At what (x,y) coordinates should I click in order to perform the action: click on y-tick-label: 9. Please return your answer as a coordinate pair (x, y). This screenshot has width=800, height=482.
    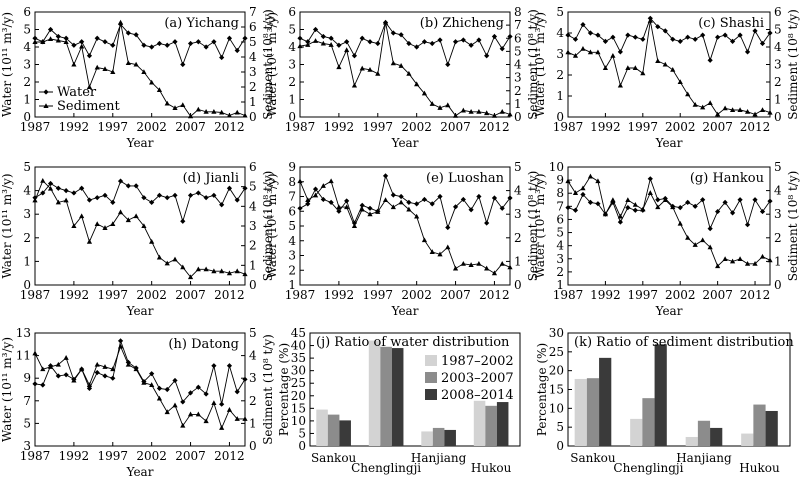
    Looking at the image, I should click on (560, 180).